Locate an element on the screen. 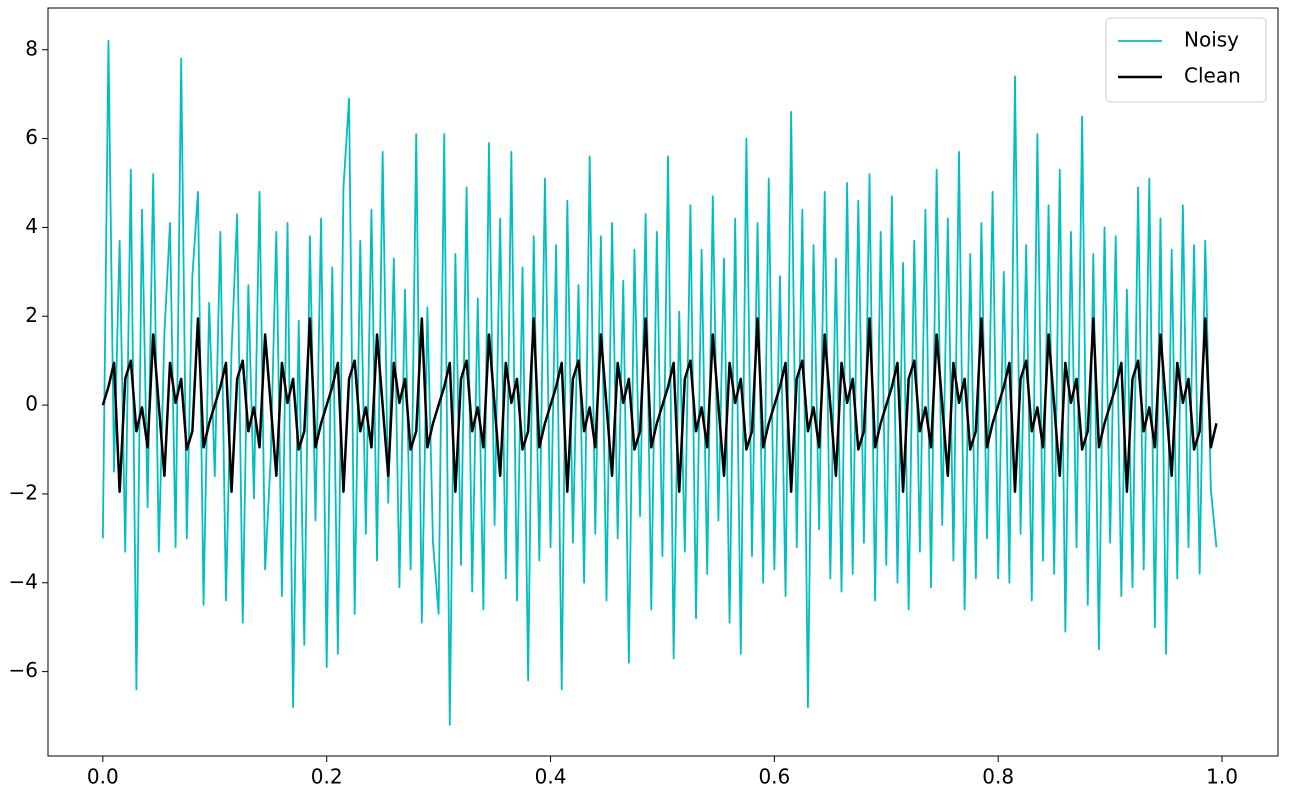  y-tick-label: −4 is located at coordinates (23, 581).